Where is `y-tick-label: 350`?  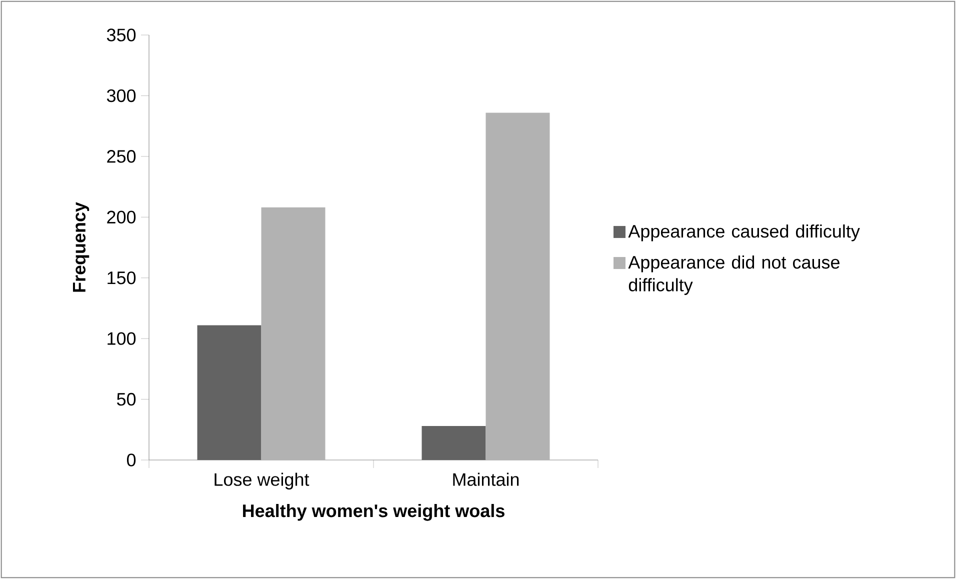 y-tick-label: 350 is located at coordinates (121, 35).